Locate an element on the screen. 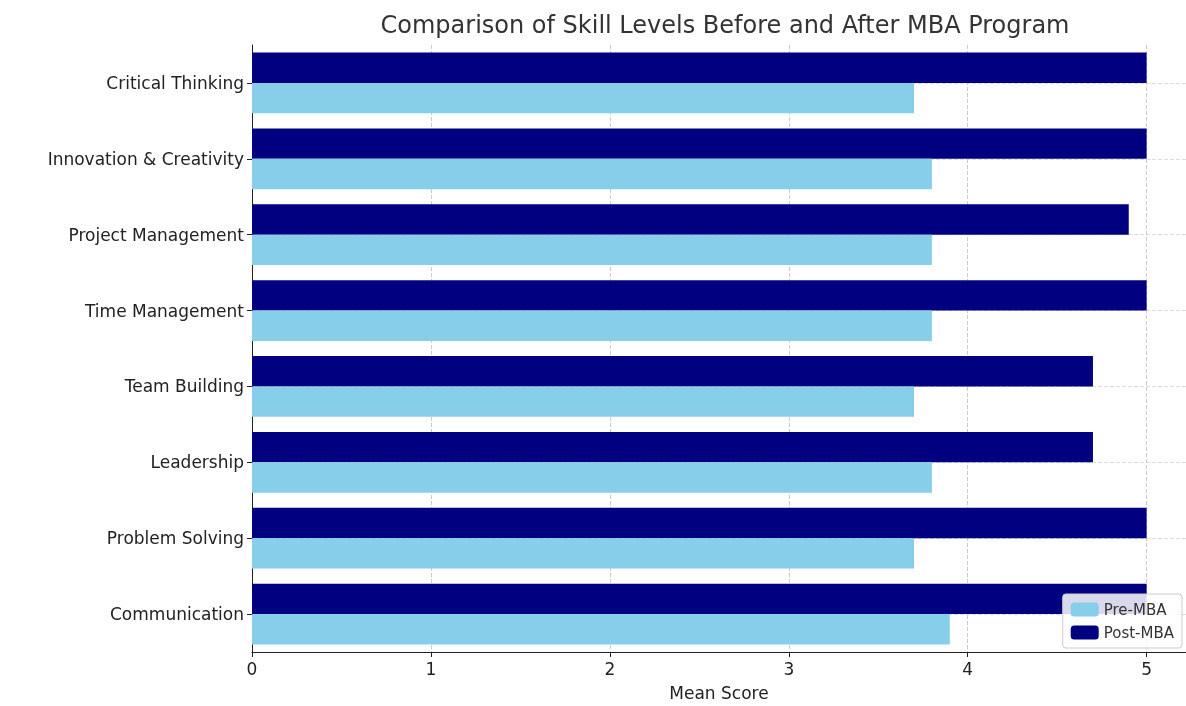 The height and width of the screenshot is (706, 1186). y-tick-label: Problem Solving is located at coordinates (175, 538).